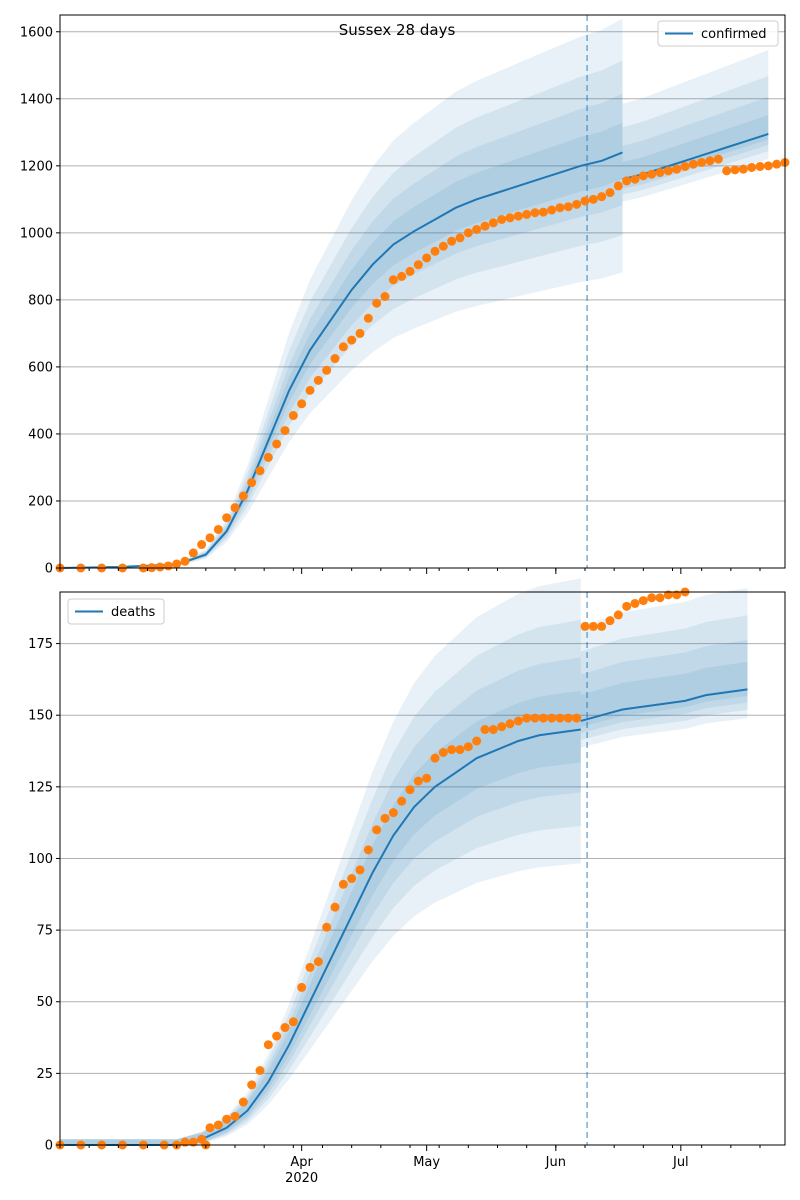 This screenshot has width=800, height=1200. I want to click on x-tick-label: Jun, so click(555, 1162).